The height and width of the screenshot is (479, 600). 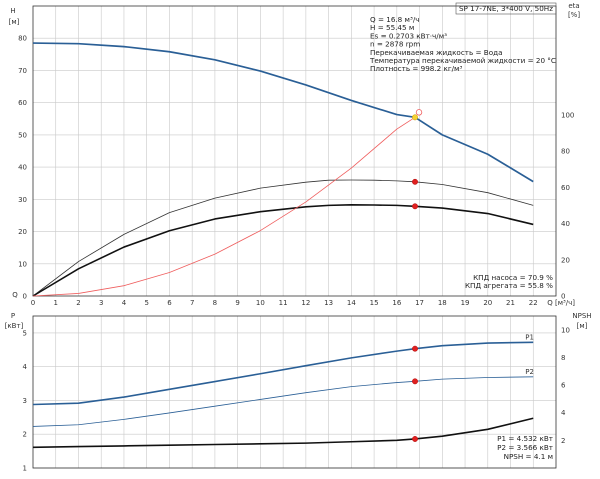 I want to click on top-x-tick-label: 21, so click(x=510, y=303).